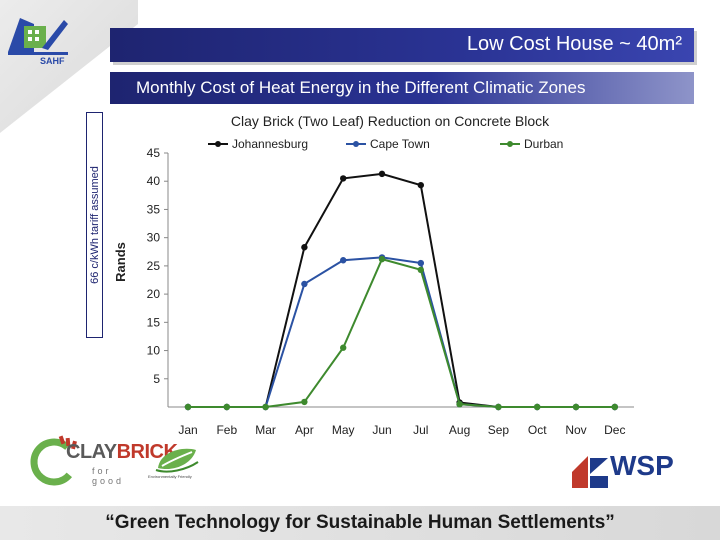 The width and height of the screenshot is (720, 540). I want to click on y-tick-label: 40, so click(154, 181).